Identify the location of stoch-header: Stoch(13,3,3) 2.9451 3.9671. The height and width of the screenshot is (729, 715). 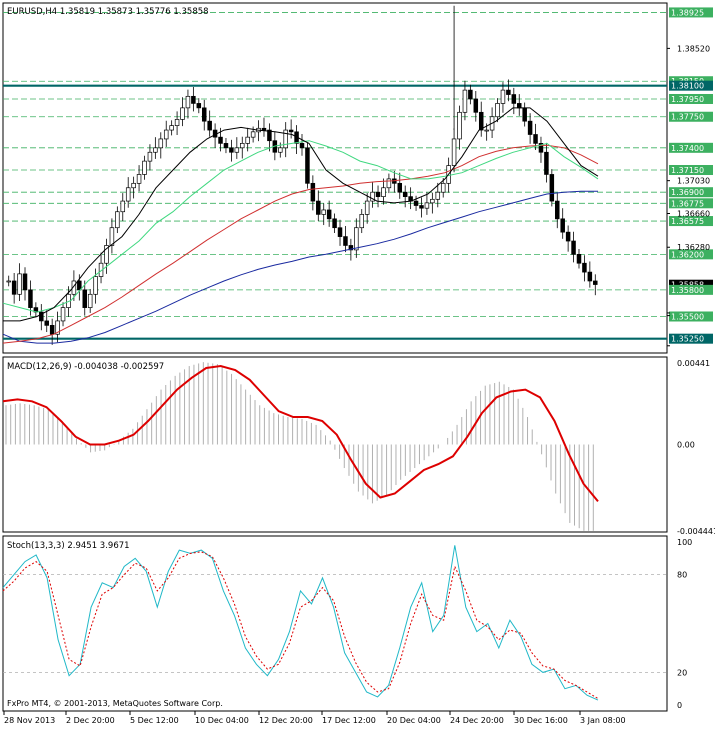
(68, 546).